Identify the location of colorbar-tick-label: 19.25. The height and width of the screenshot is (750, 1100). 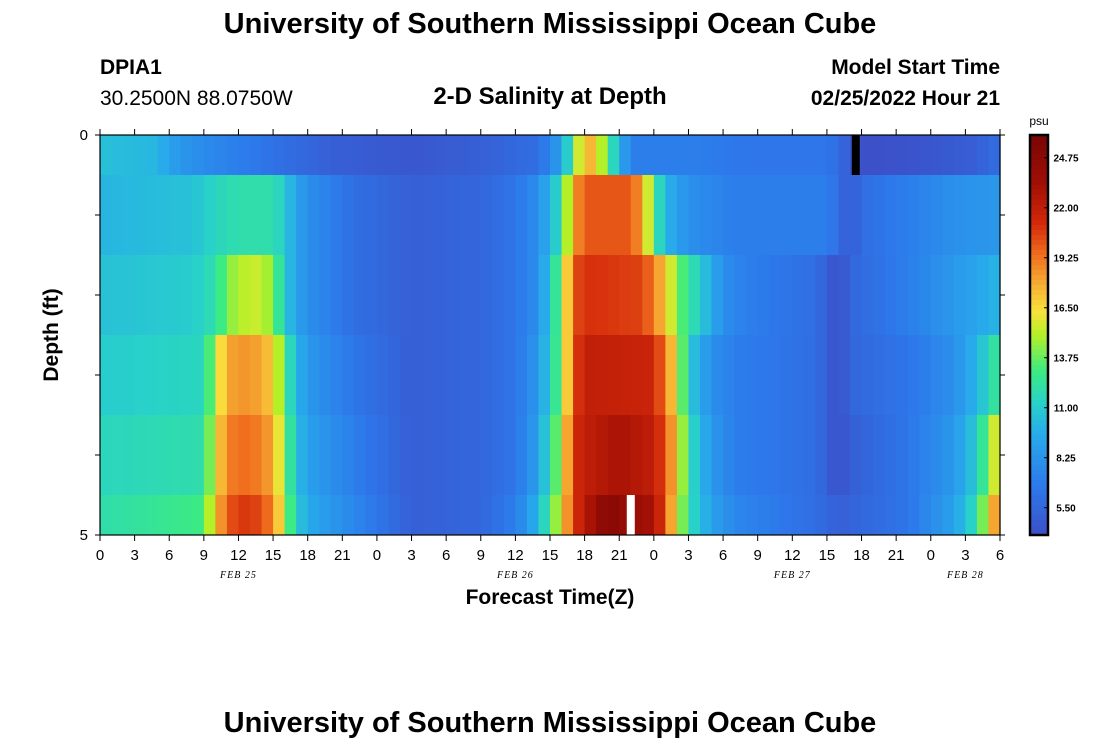
(1065, 259).